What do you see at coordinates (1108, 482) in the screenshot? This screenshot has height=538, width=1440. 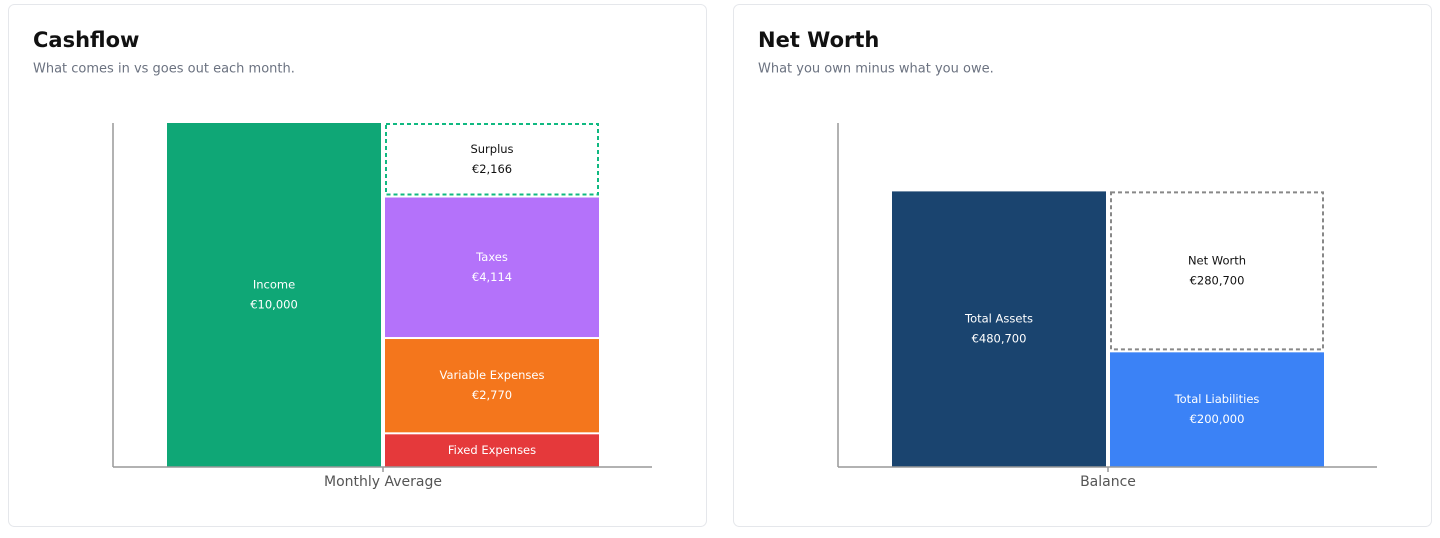 I see `x-tick-label: Balance` at bounding box center [1108, 482].